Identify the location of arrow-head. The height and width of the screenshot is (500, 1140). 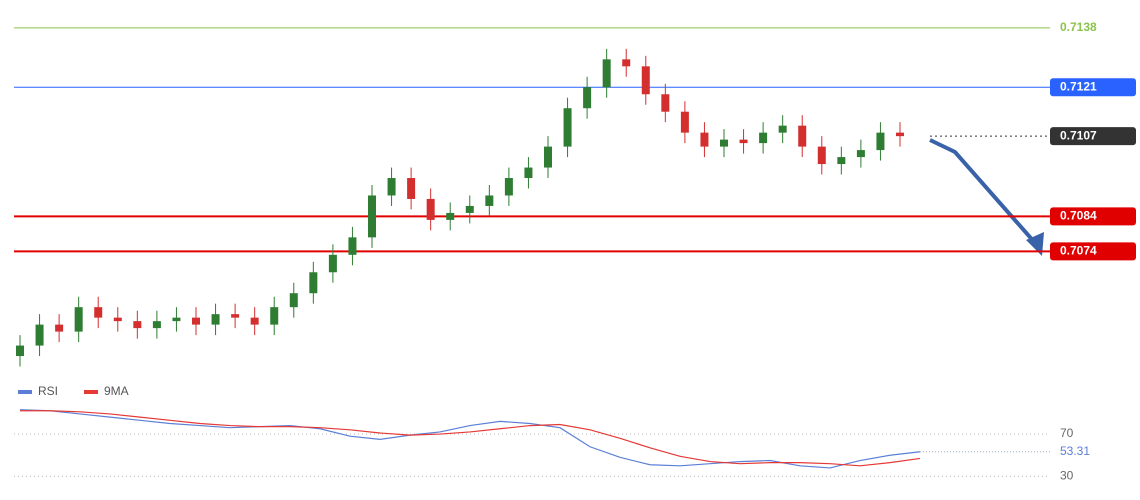
(1035, 244).